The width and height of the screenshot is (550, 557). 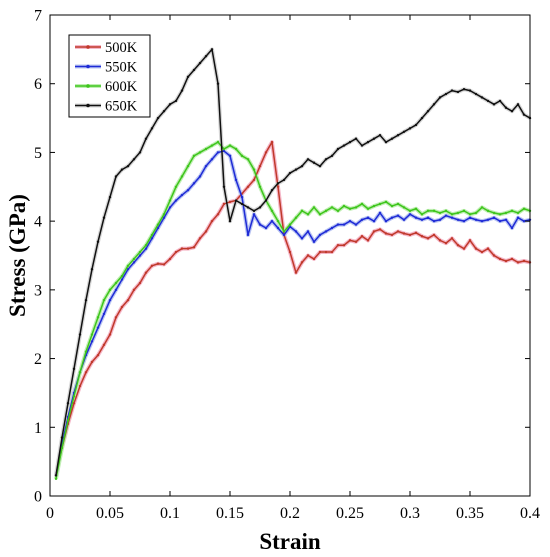 What do you see at coordinates (530, 513) in the screenshot?
I see `x-tick-label: 0.4` at bounding box center [530, 513].